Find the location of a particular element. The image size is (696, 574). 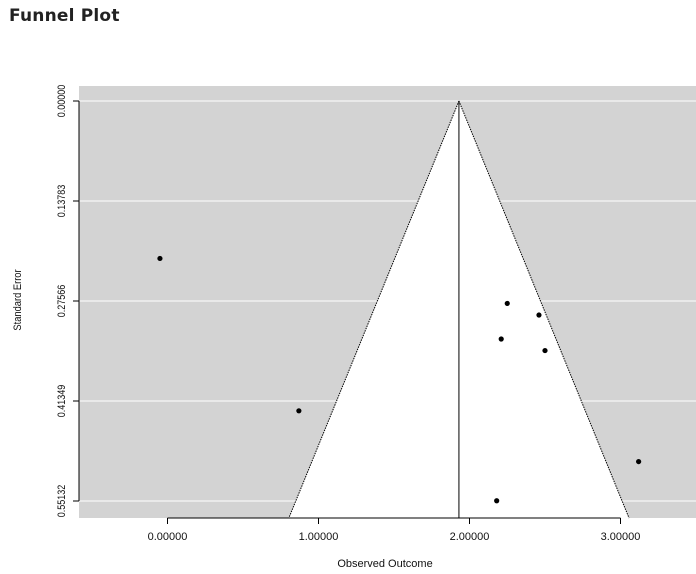

x-axis-title: Observed Outcome is located at coordinates (384, 564).